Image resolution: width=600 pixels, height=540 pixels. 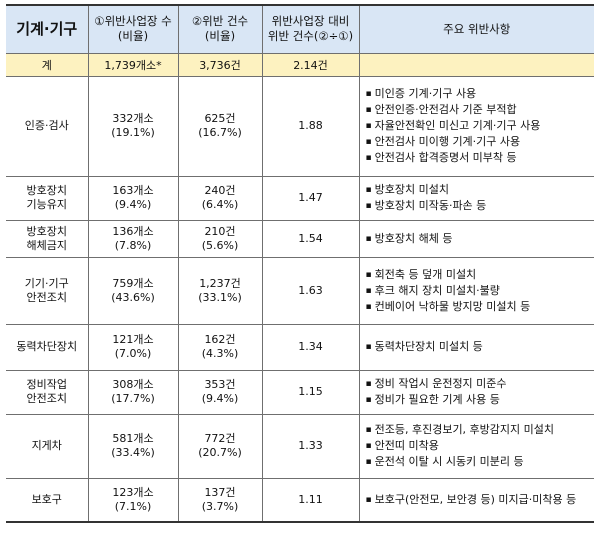 What do you see at coordinates (133, 392) in the screenshot?
I see `row-sites: 308개소 (17.7%)` at bounding box center [133, 392].